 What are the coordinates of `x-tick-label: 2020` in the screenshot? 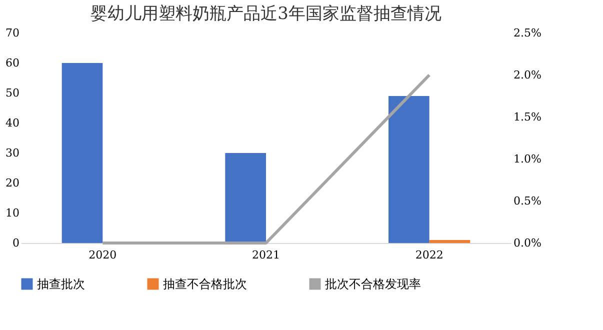 It's located at (102, 255).